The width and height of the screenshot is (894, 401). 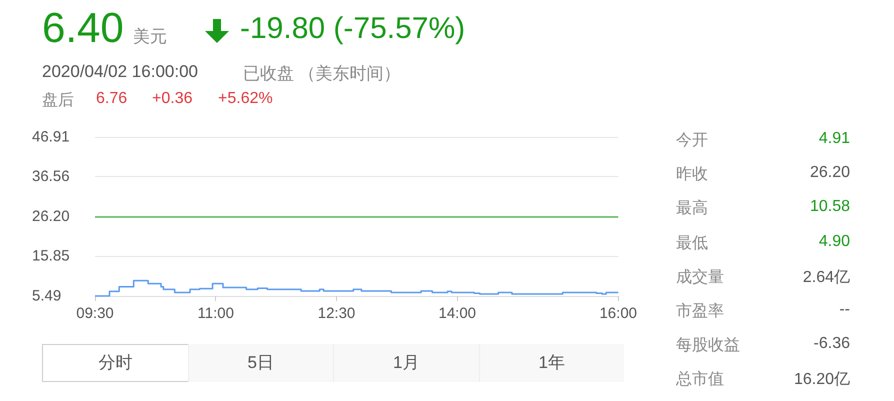 What do you see at coordinates (115, 363) in the screenshot?
I see `text: 分时` at bounding box center [115, 363].